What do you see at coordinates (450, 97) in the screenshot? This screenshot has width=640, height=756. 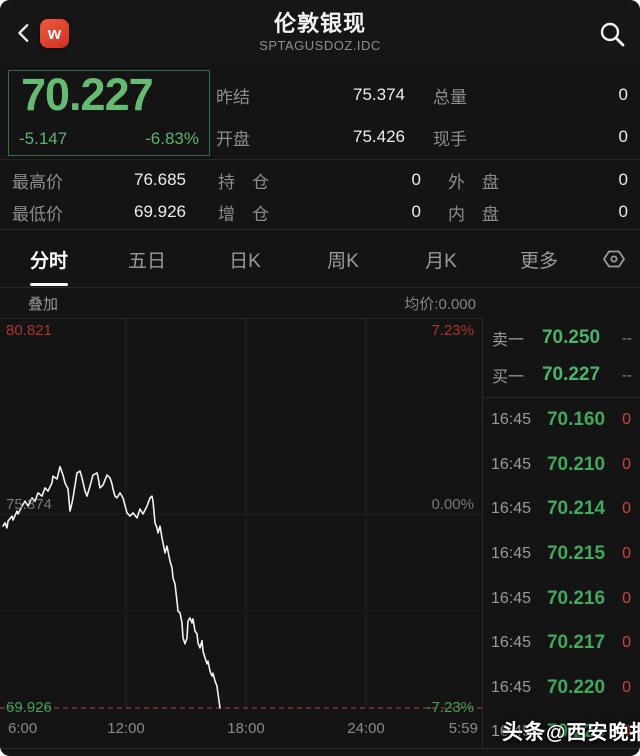 I see `field-label: 总量` at bounding box center [450, 97].